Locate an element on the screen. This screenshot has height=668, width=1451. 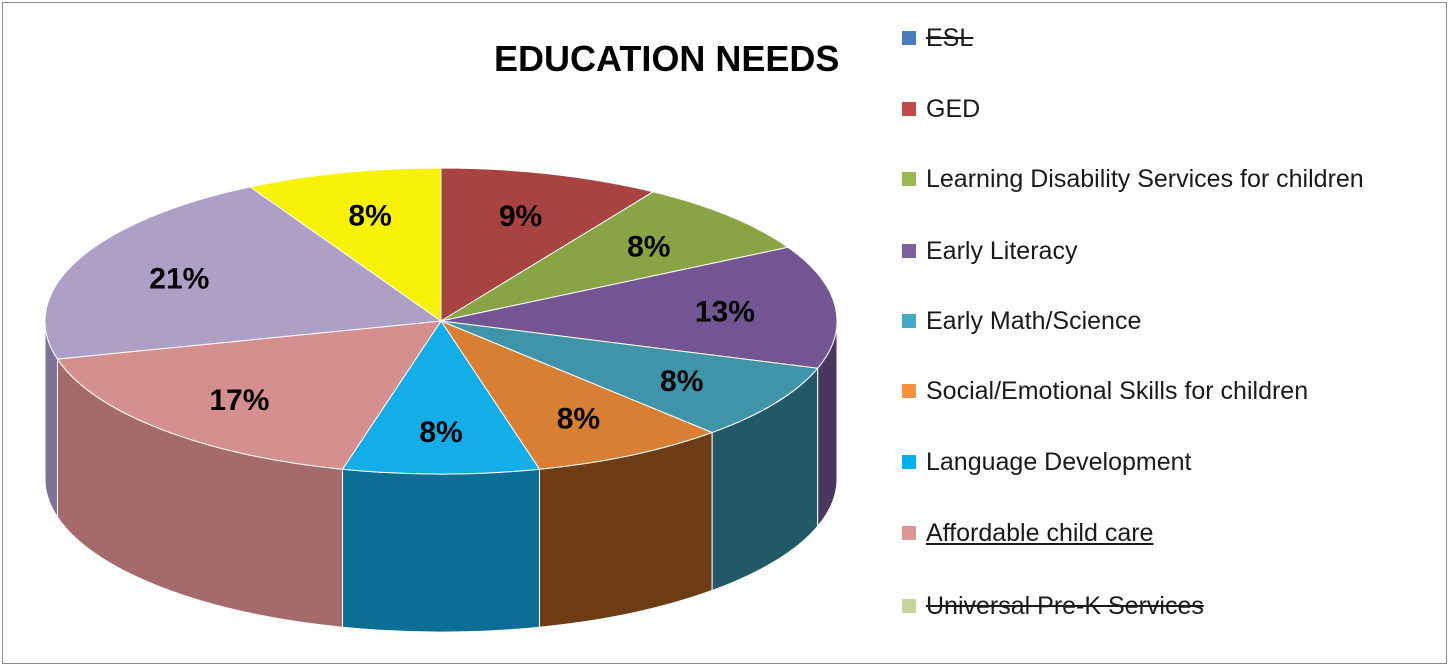
data-label-6: 17% is located at coordinates (239, 400).